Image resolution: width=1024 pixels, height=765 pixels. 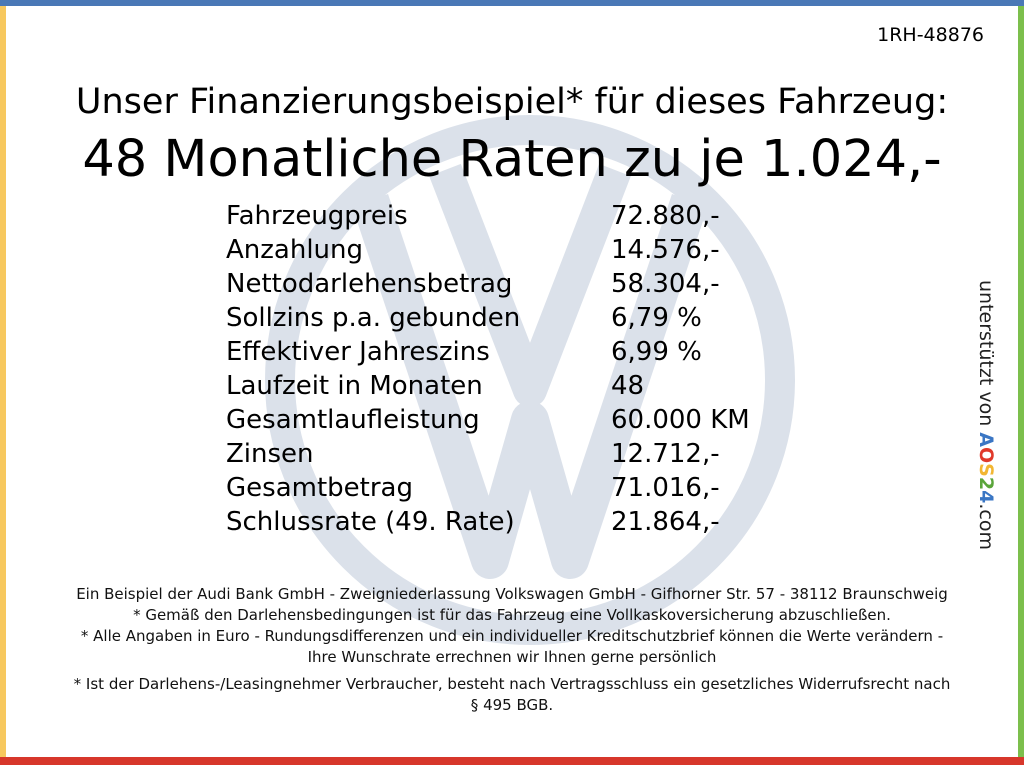 What do you see at coordinates (986, 483) in the screenshot?
I see `brand-logo-letter: 2` at bounding box center [986, 483].